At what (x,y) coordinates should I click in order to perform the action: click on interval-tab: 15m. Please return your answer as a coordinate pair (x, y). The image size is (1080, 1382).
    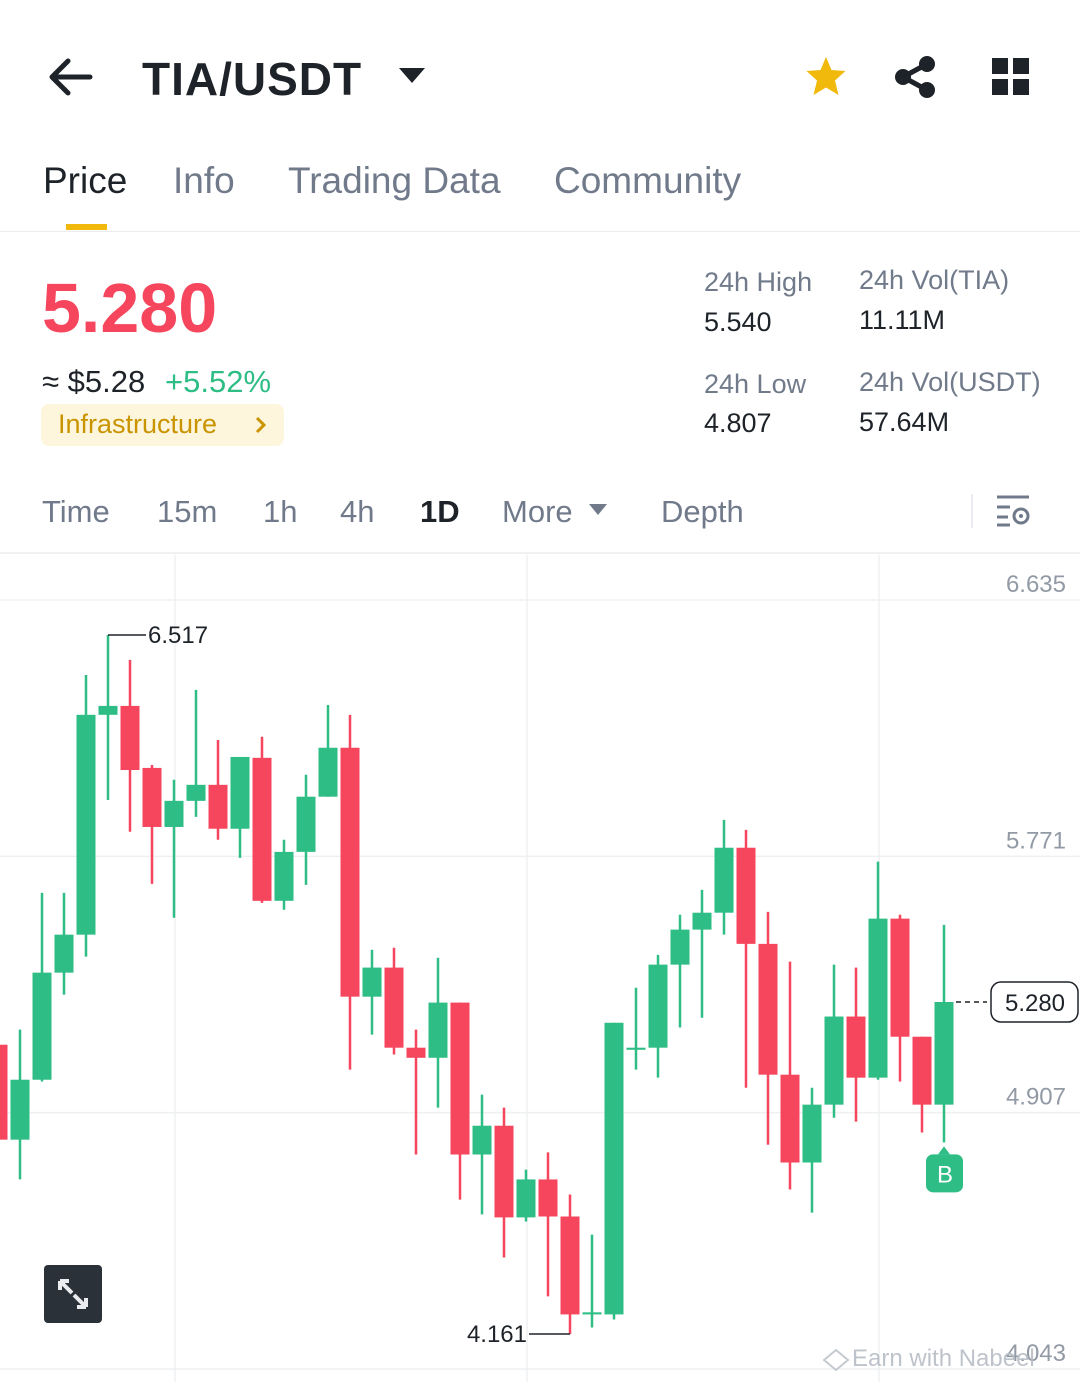
    Looking at the image, I should click on (187, 511).